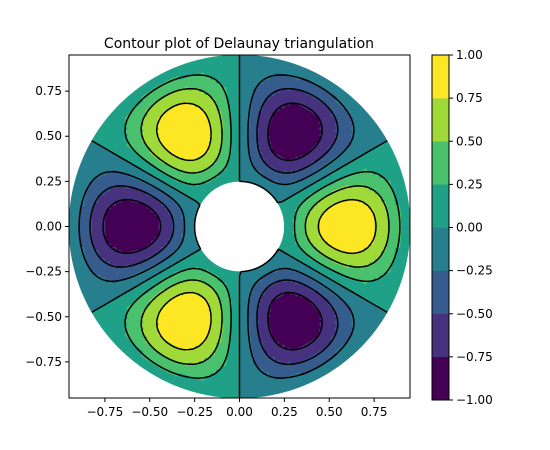 The width and height of the screenshot is (550, 450). I want to click on y-tick-label: −0.25, so click(43, 272).